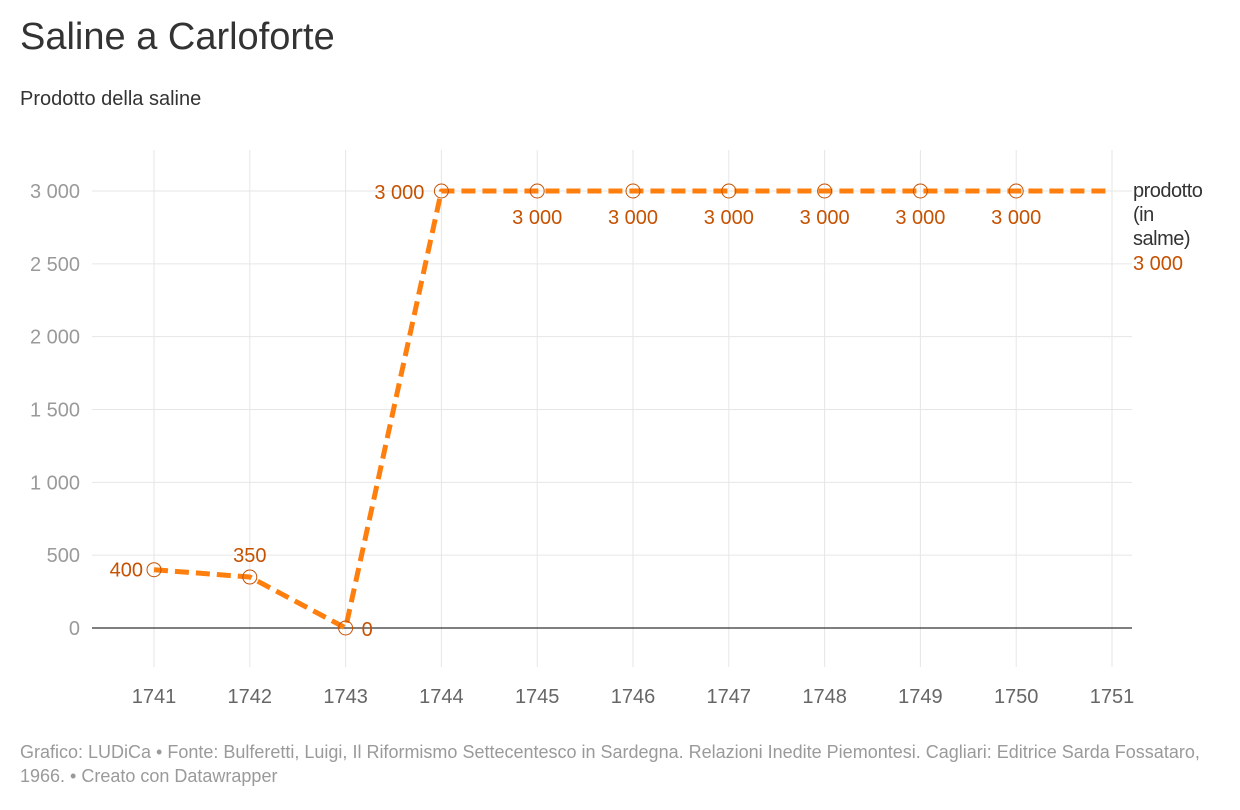 The width and height of the screenshot is (1240, 810). Describe the element at coordinates (1168, 191) in the screenshot. I see `series-end-label: prodotto` at that location.